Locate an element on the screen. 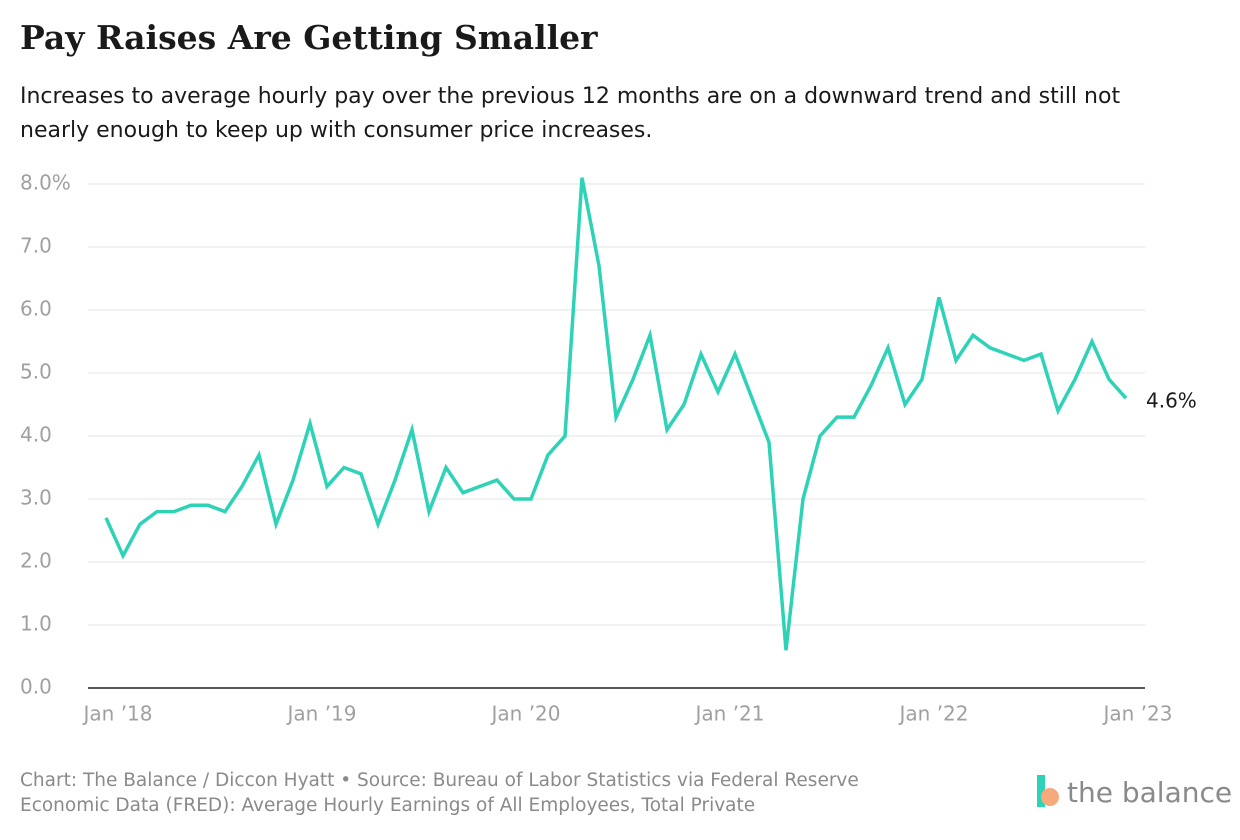 The width and height of the screenshot is (1240, 840). y-tick-label: 6.0 is located at coordinates (36, 309).